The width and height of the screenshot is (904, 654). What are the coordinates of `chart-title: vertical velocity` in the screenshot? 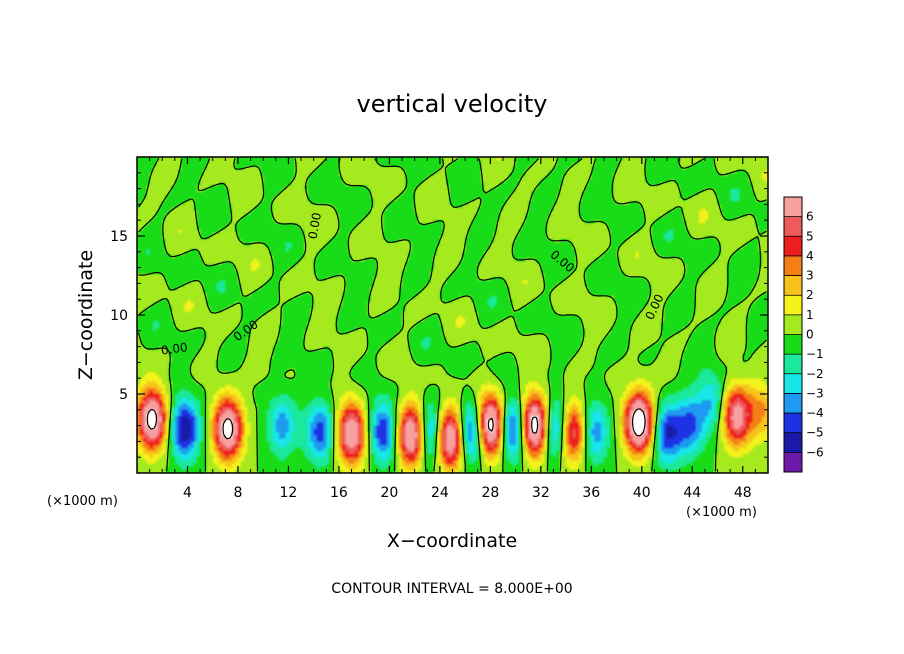 It's located at (452, 104).